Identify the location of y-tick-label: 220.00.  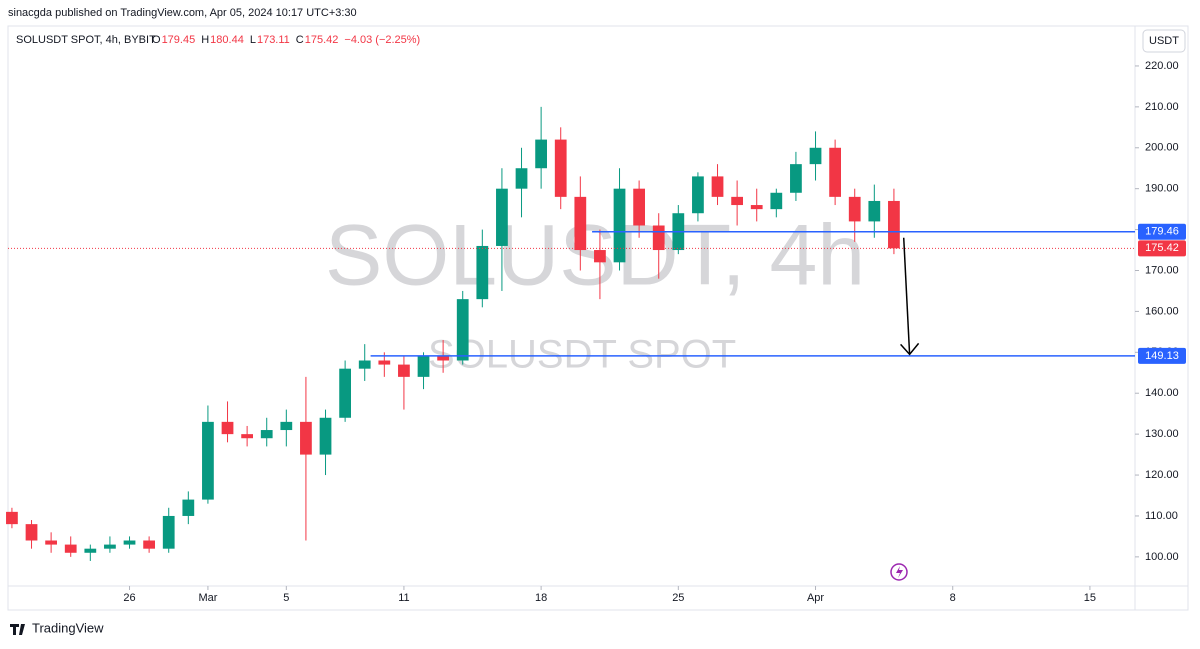
(1162, 66).